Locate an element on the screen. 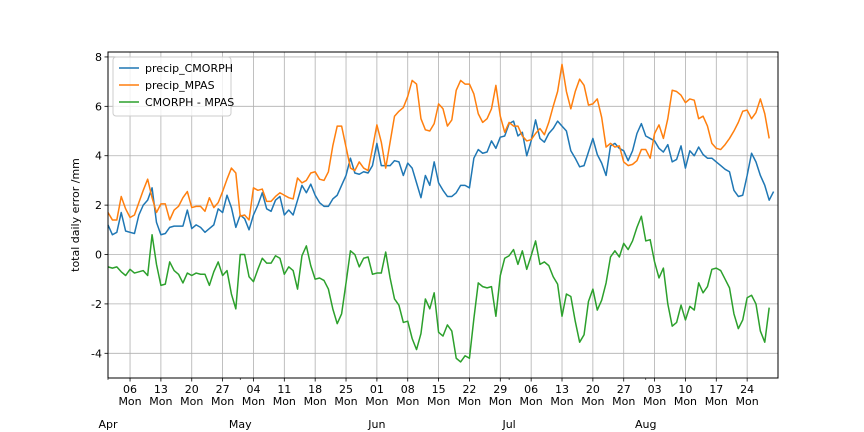 The height and width of the screenshot is (432, 864). legend-entry-0: precip_CMORPH is located at coordinates (189, 68).